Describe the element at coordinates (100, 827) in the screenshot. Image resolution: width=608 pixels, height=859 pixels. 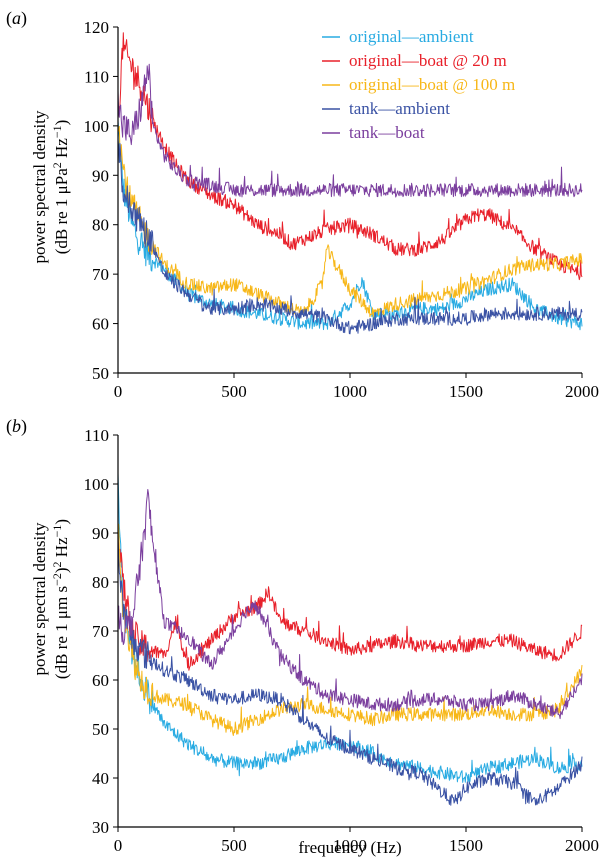
I see `y-tick-label: 30` at that location.